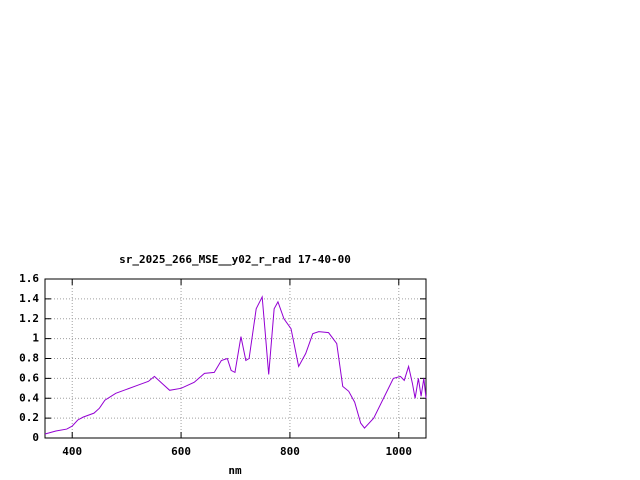  What do you see at coordinates (29, 377) in the screenshot?
I see `y-tick-label: 0.6` at bounding box center [29, 377].